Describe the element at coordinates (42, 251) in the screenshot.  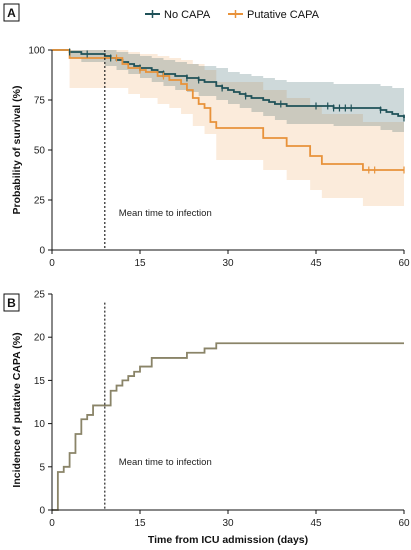
I see `panel-a-y-tick-label: 0` at that location.